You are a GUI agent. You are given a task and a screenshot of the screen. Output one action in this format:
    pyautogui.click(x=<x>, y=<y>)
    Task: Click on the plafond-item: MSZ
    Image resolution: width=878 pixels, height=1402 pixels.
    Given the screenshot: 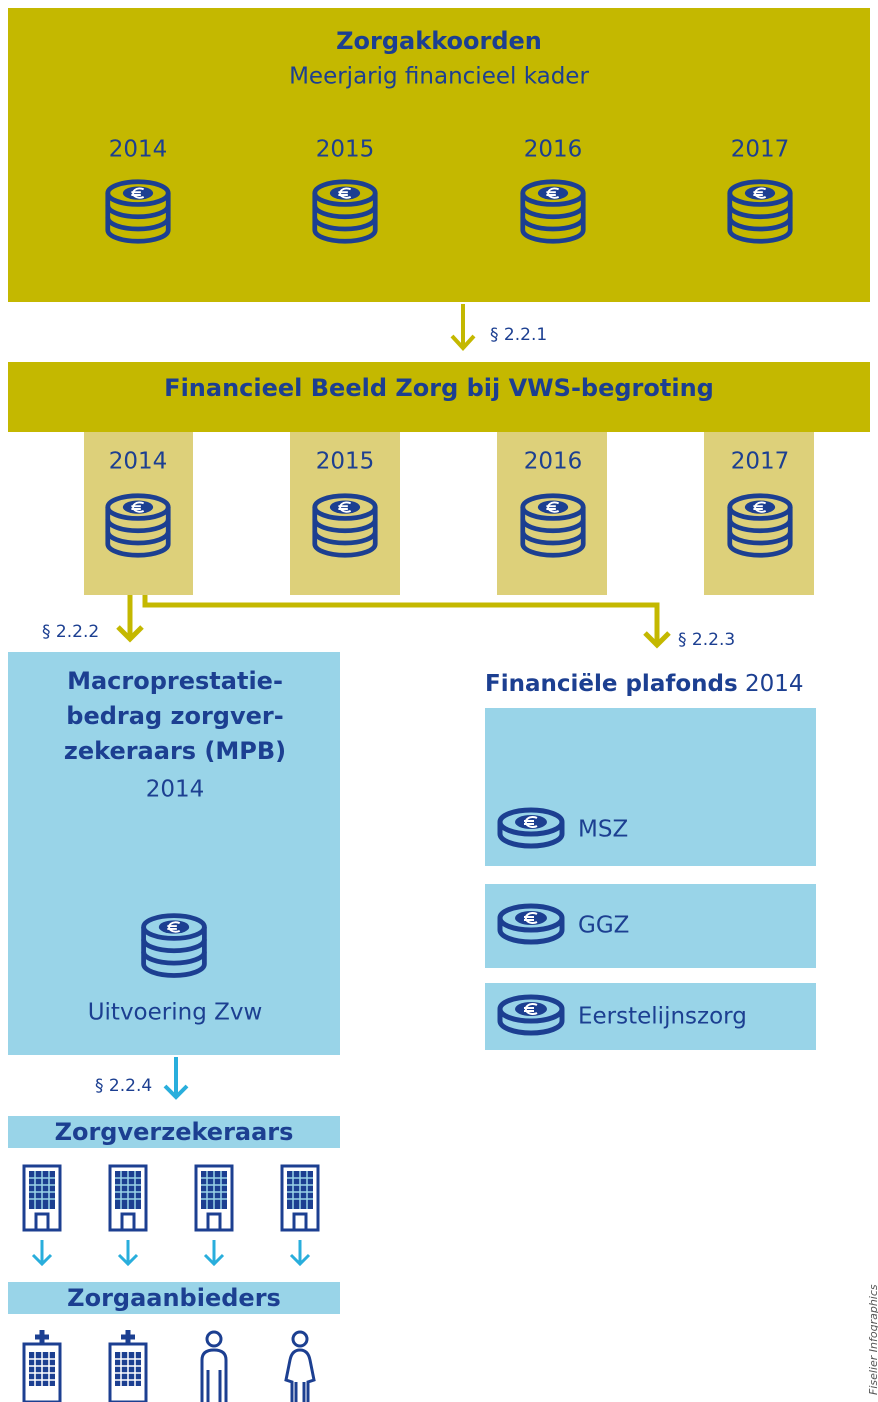 What is the action you would take?
    pyautogui.click(x=603, y=830)
    